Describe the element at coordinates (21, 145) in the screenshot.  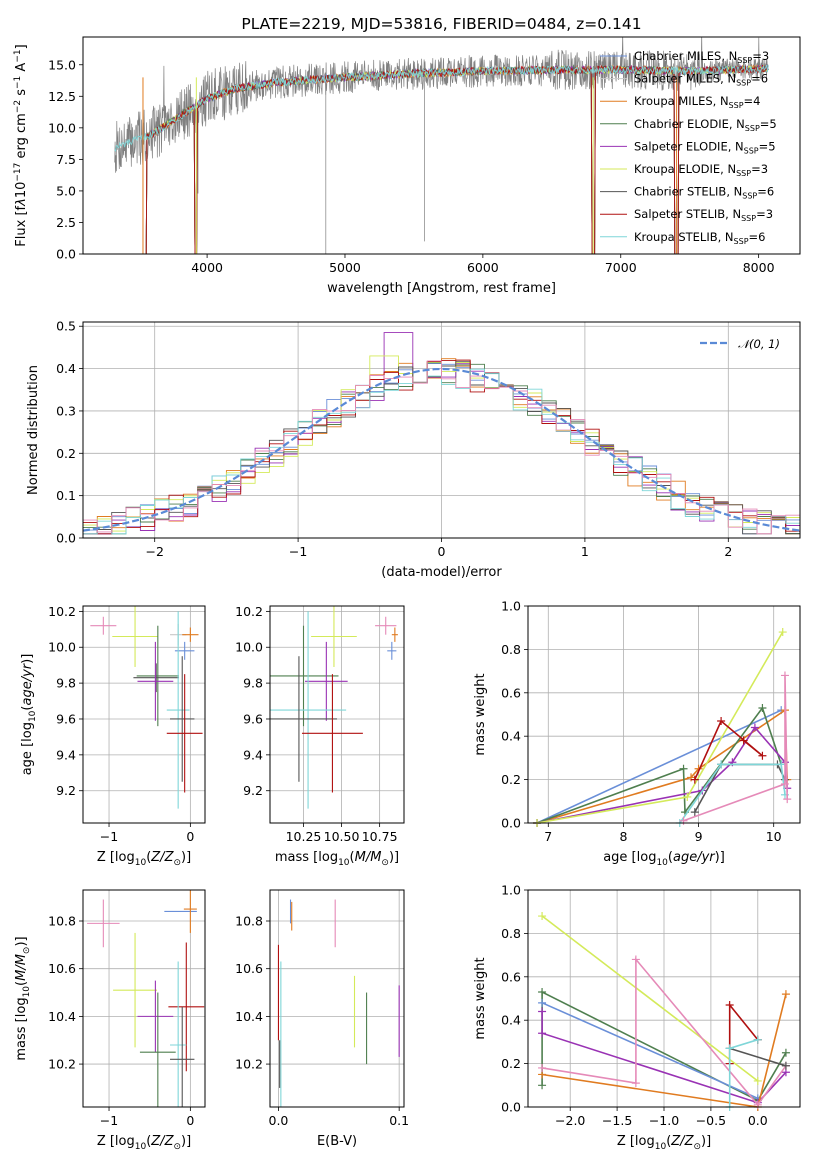
I see `y-axis-label: Flux [fλ10−17 erg cm−2 s−1 A−1]` at that location.